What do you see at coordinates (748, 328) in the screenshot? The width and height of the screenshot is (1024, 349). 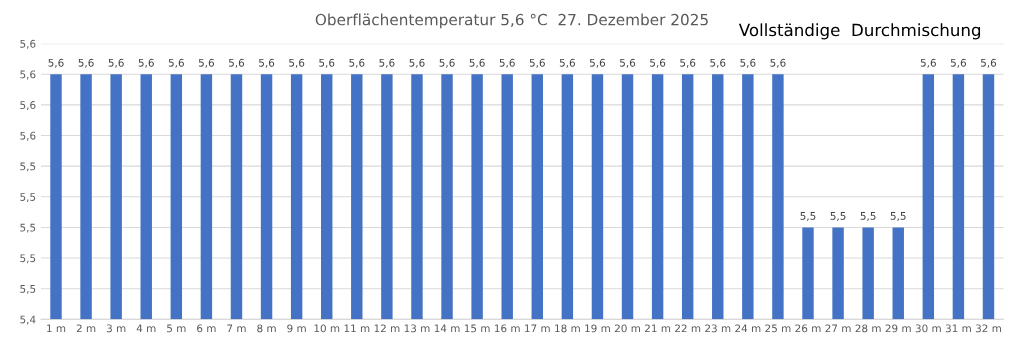 I see `x-tick-label: 24 m` at bounding box center [748, 328].